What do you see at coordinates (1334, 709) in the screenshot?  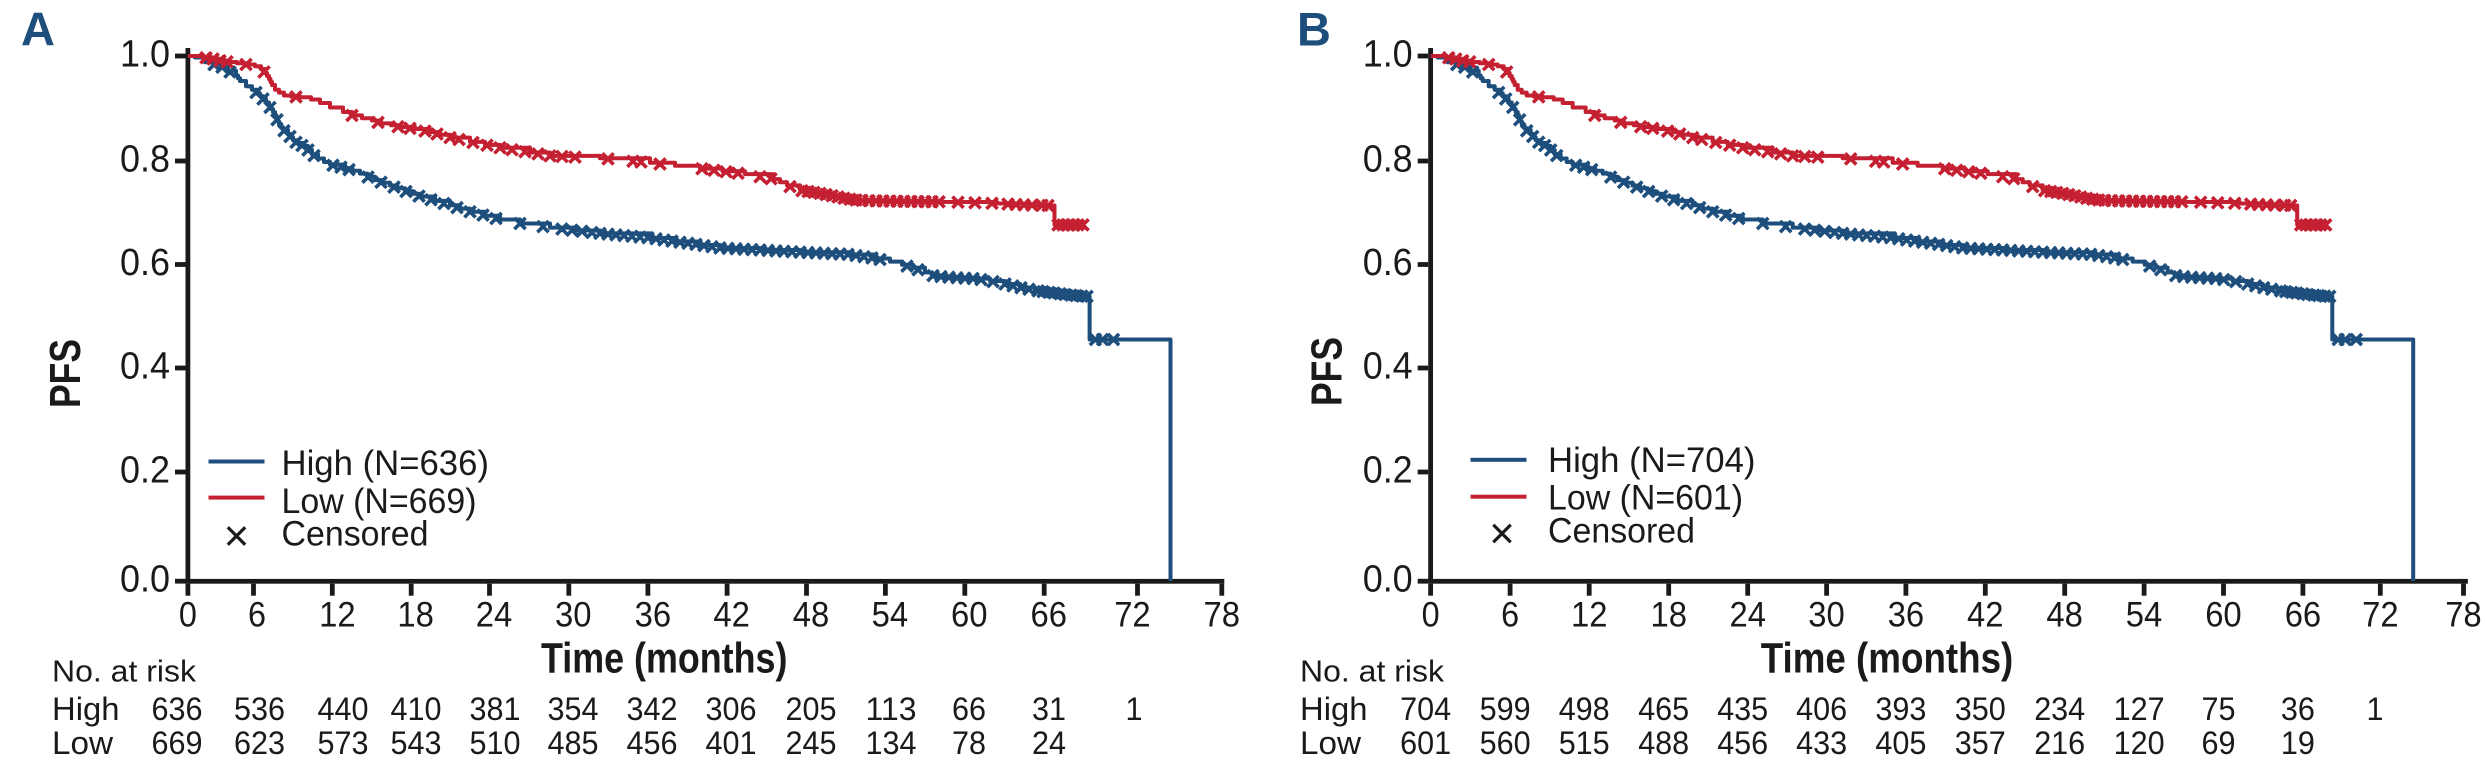 I see `svg-text: High` at bounding box center [1334, 709].